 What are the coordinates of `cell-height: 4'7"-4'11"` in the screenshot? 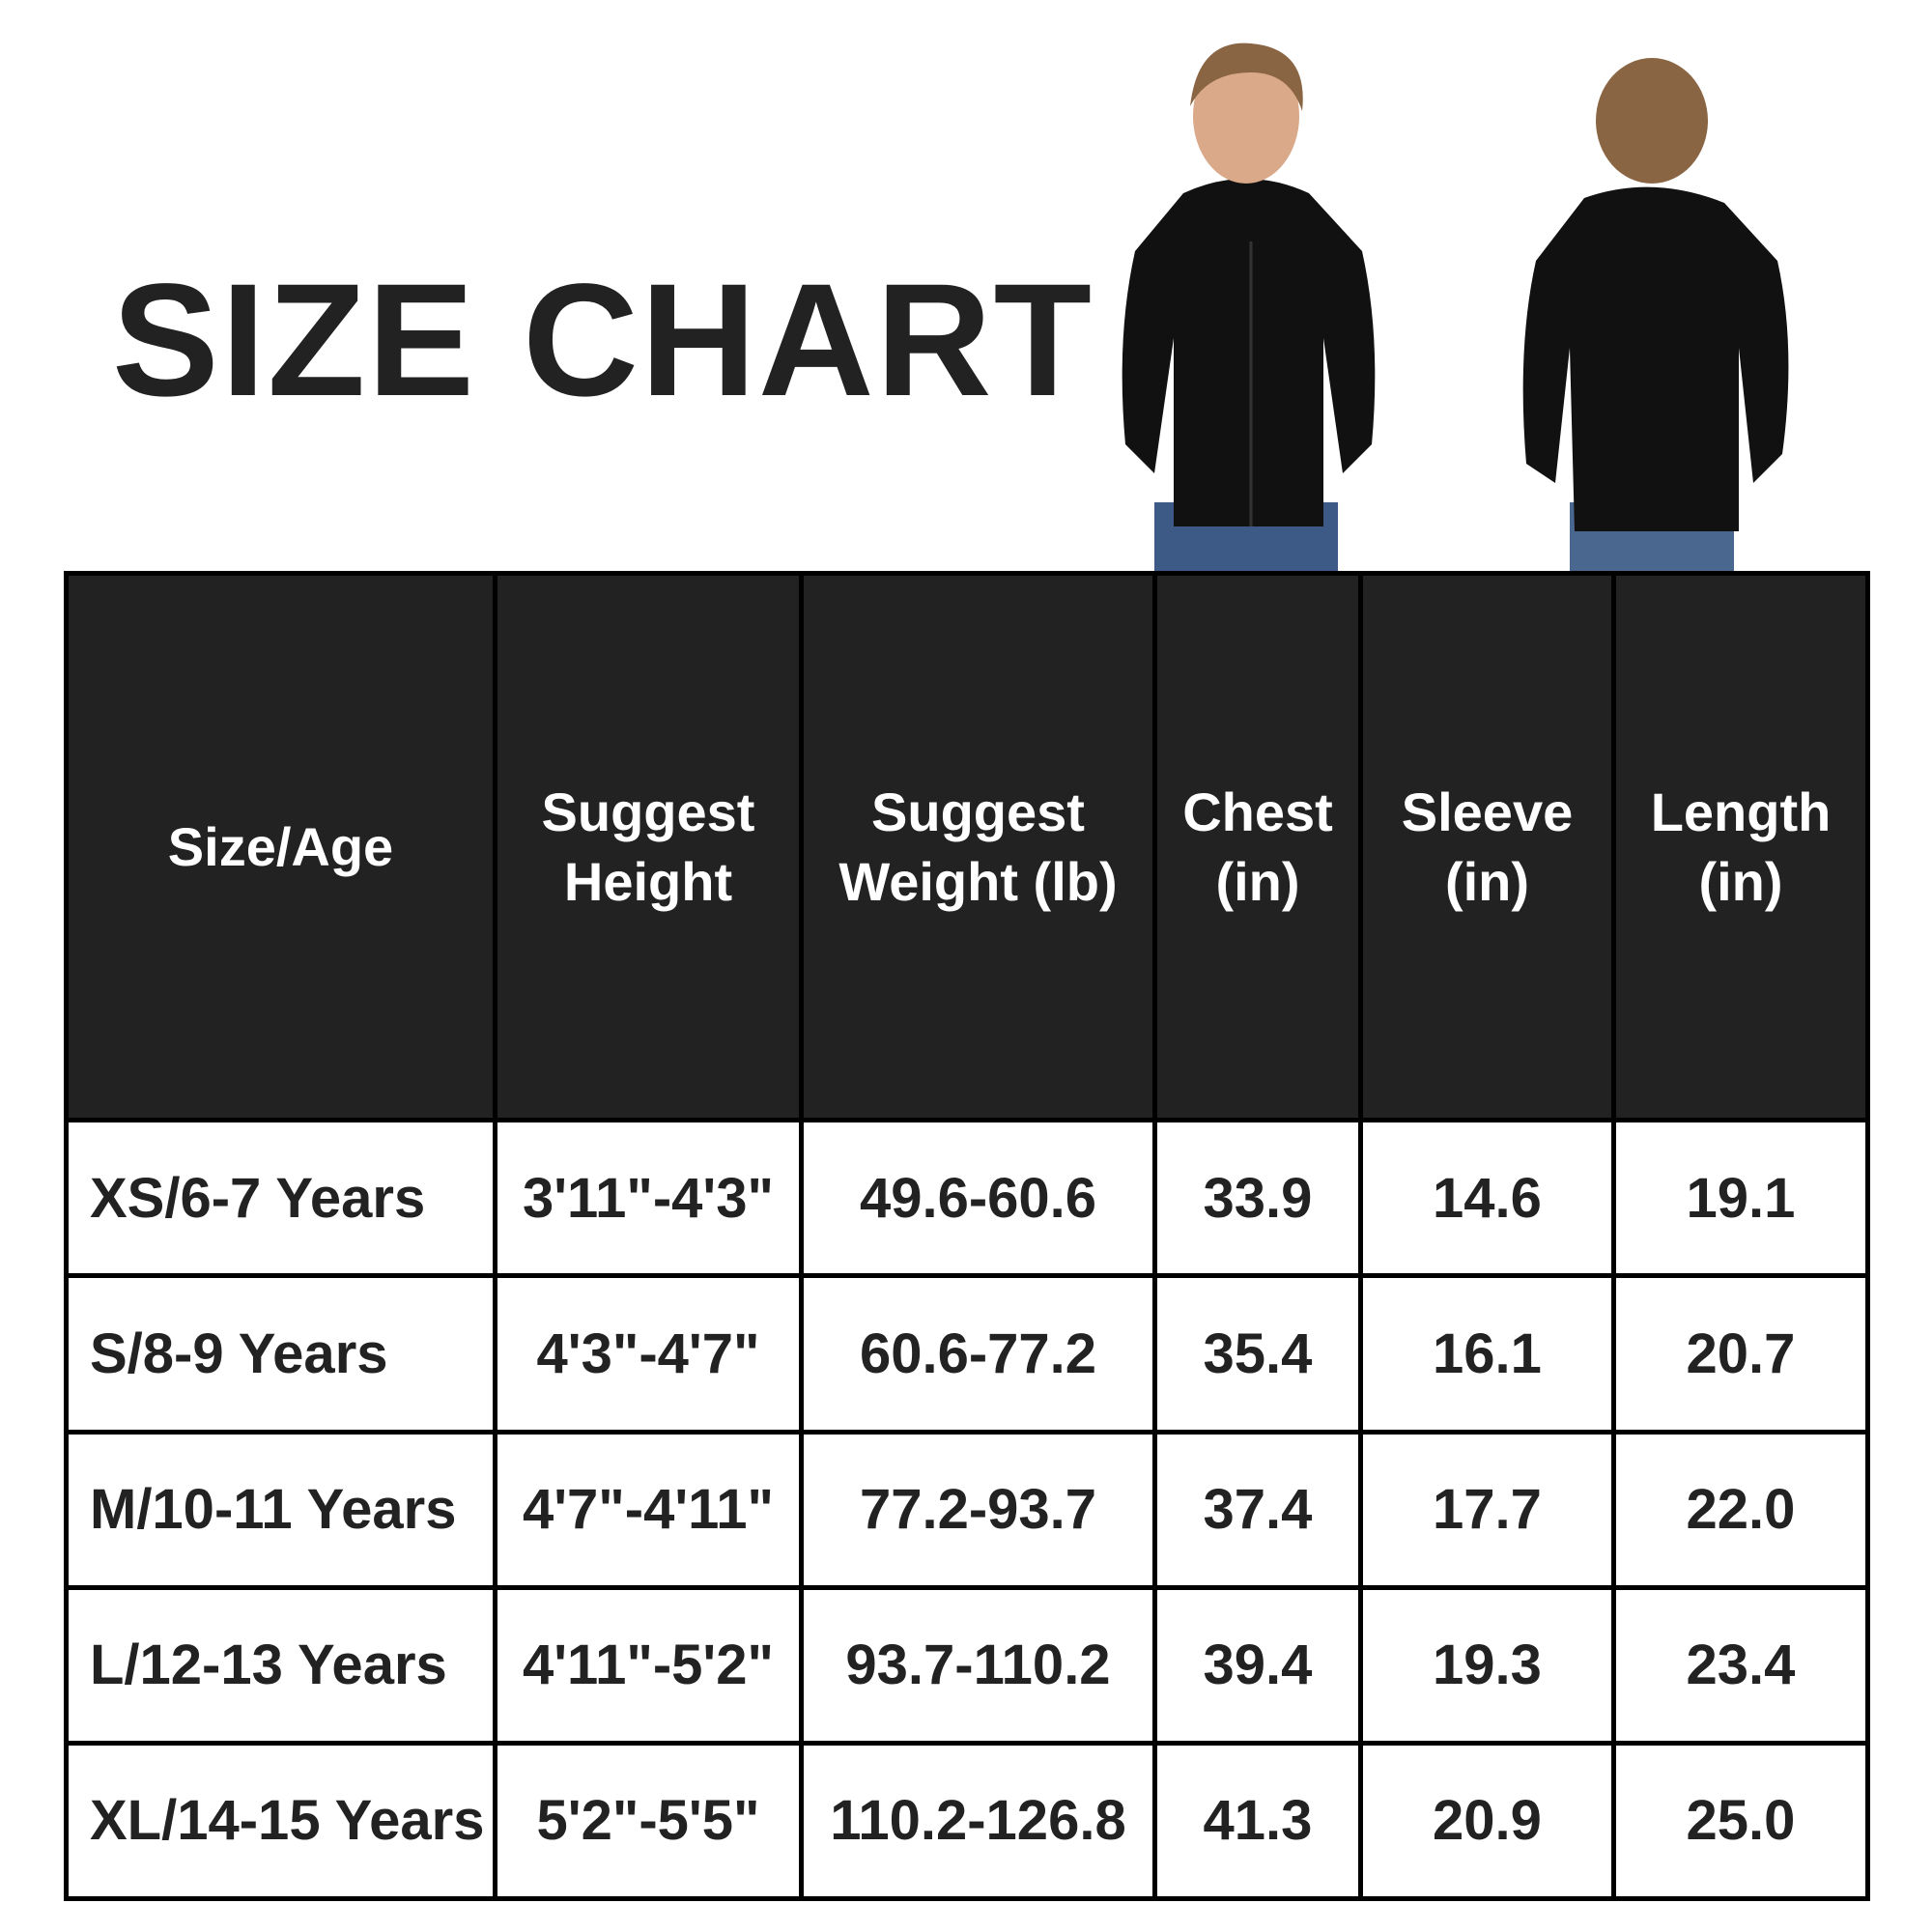 It's located at (648, 1509).